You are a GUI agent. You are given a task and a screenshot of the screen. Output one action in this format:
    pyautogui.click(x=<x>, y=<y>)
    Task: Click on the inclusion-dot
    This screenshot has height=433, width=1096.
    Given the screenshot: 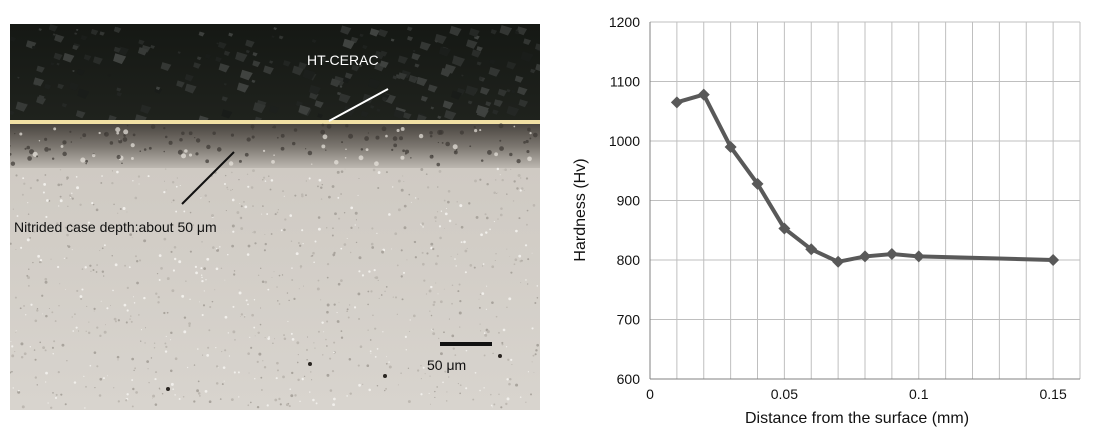 What is the action you would take?
    pyautogui.click(x=310, y=364)
    